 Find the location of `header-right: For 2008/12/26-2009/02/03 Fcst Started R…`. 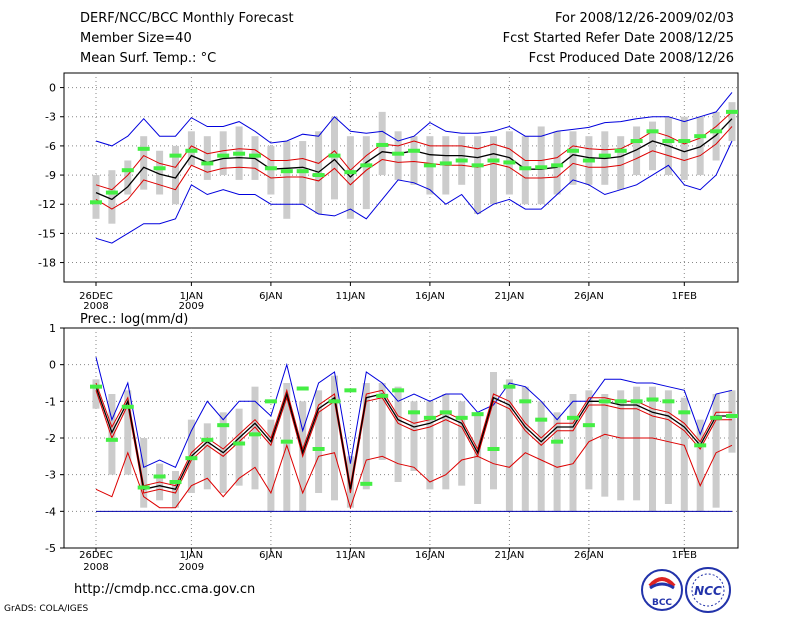

header-right: For 2008/12/26-2009/02/03 Fcst Started R… is located at coordinates (618, 40).